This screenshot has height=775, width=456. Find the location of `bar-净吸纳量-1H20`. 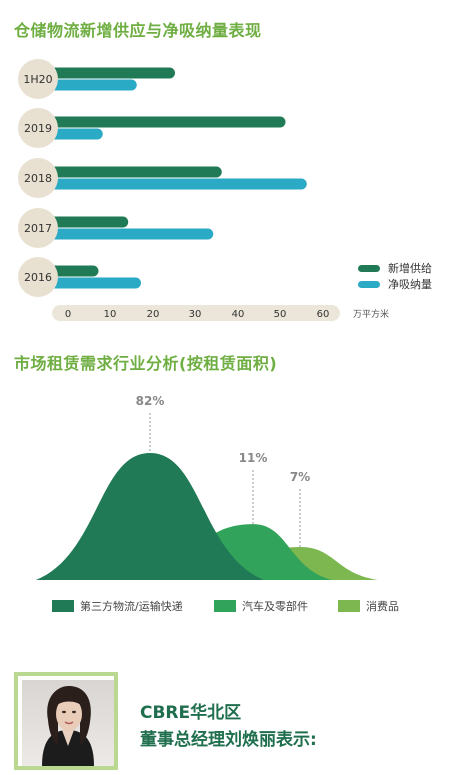

bar-净吸纳量-1H20 is located at coordinates (92, 85).